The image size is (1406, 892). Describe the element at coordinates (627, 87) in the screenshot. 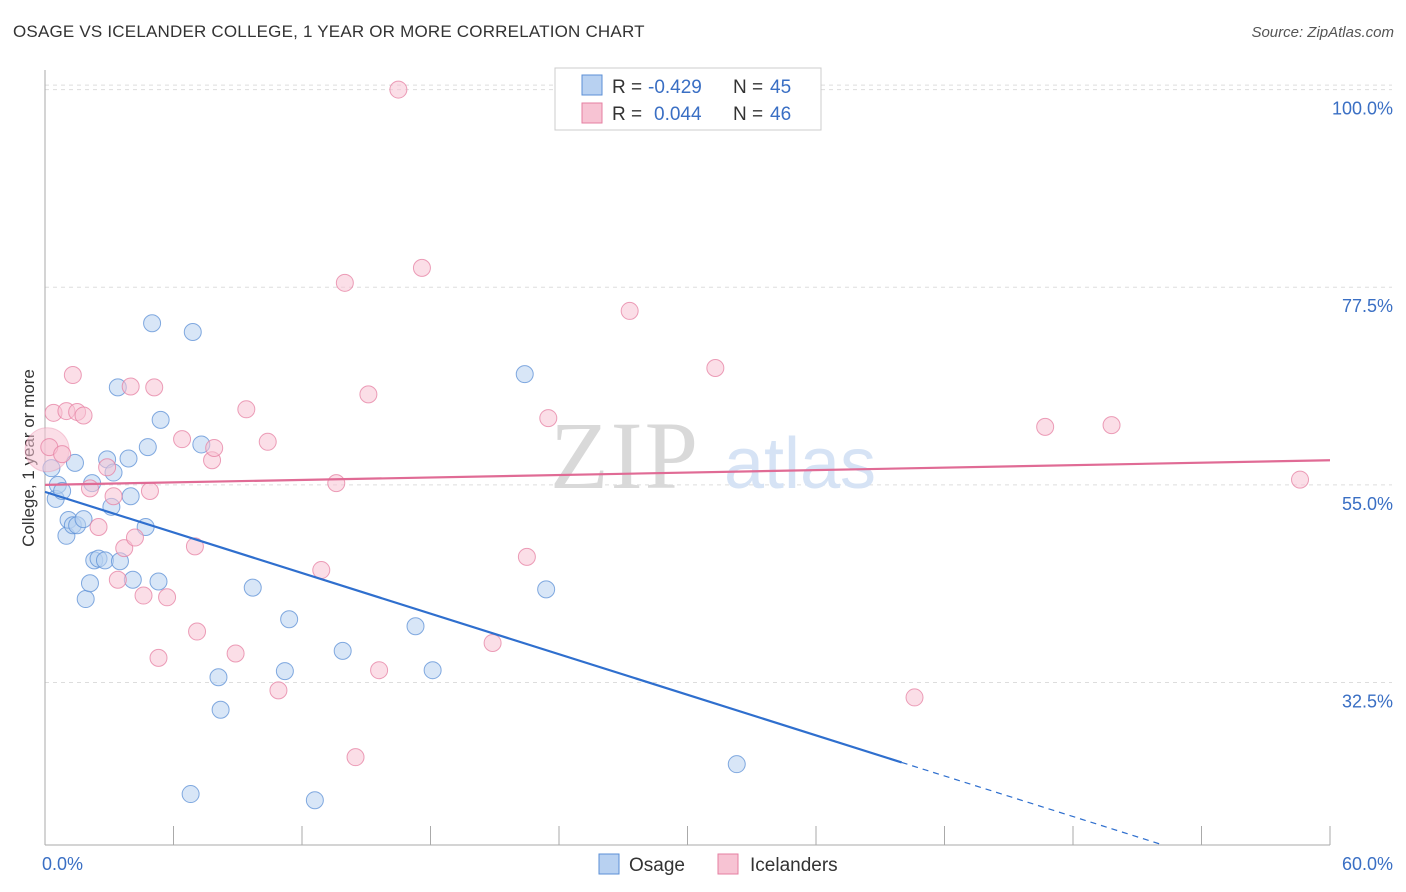

I see `osage-r-label: R =` at that location.